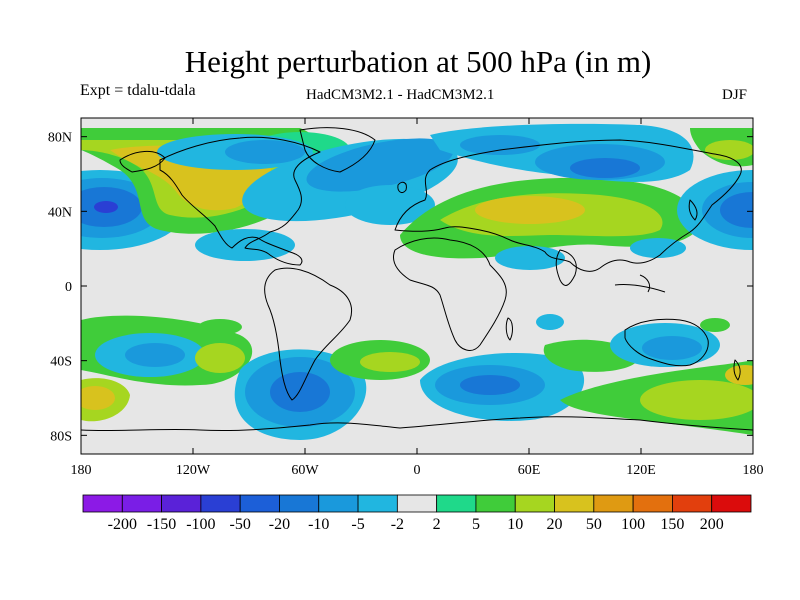  Describe the element at coordinates (220, 327) in the screenshot. I see `contour-spac-small-green` at that location.